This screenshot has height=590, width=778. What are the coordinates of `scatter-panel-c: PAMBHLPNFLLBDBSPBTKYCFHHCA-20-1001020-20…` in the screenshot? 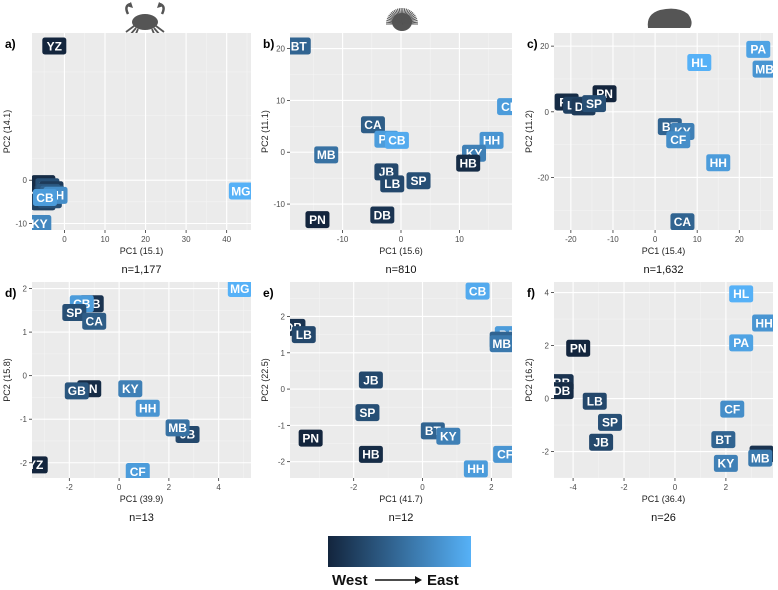 It's located at (648, 154).